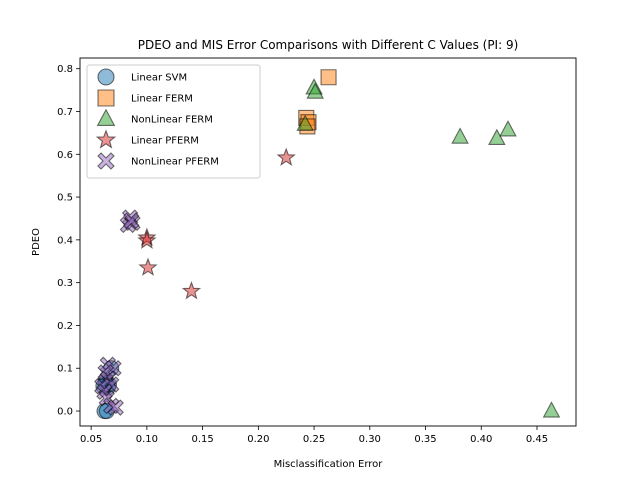  I want to click on y-tick-label: 0.4, so click(65, 240).